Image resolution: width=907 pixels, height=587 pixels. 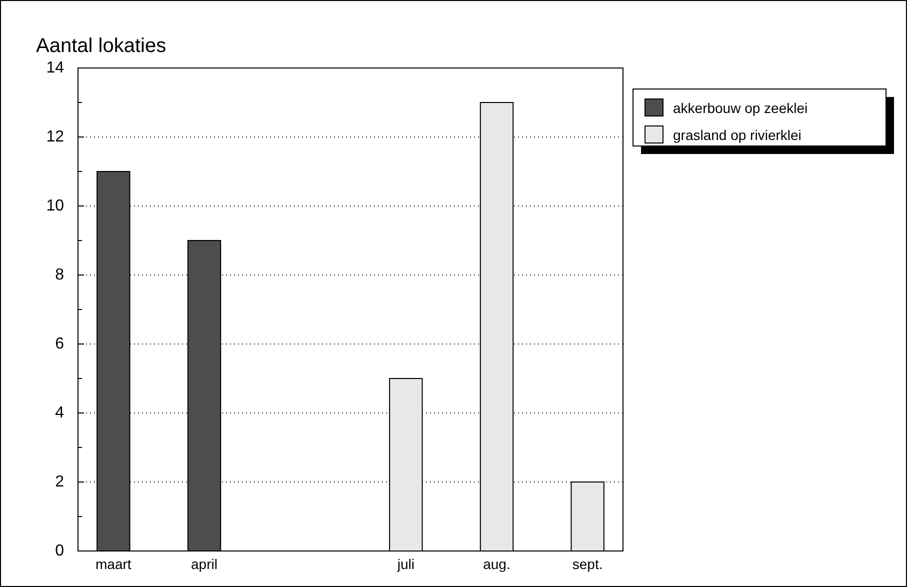 I want to click on legend-label: grasland op rivierklei, so click(x=737, y=135).